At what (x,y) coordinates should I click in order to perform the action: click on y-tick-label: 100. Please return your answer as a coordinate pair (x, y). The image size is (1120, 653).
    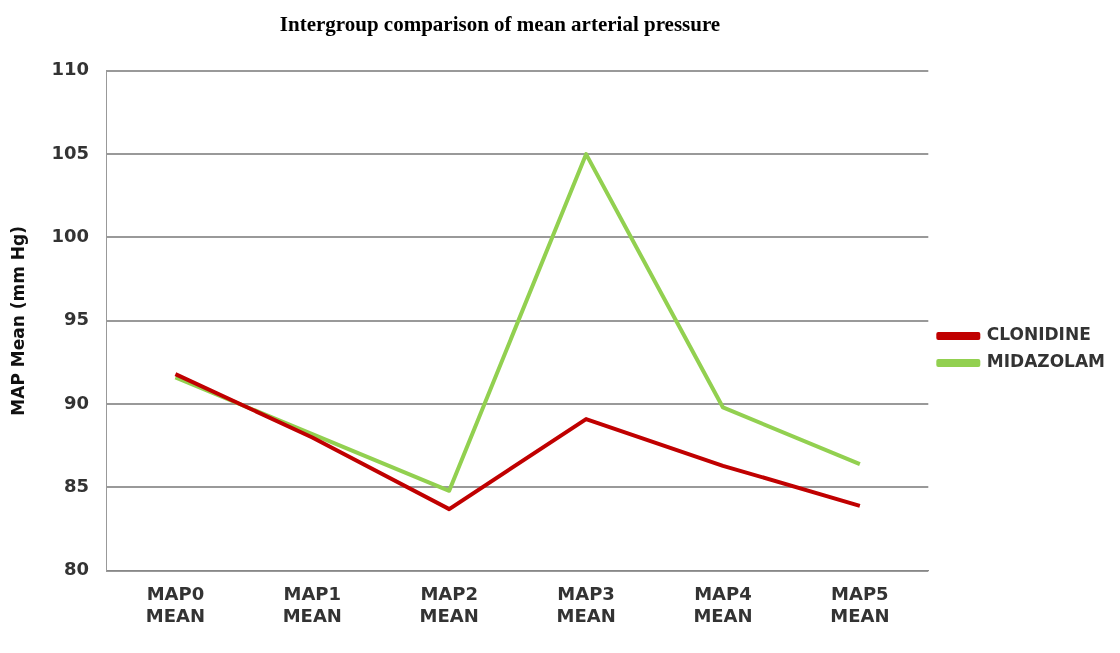
    Looking at the image, I should click on (70, 236).